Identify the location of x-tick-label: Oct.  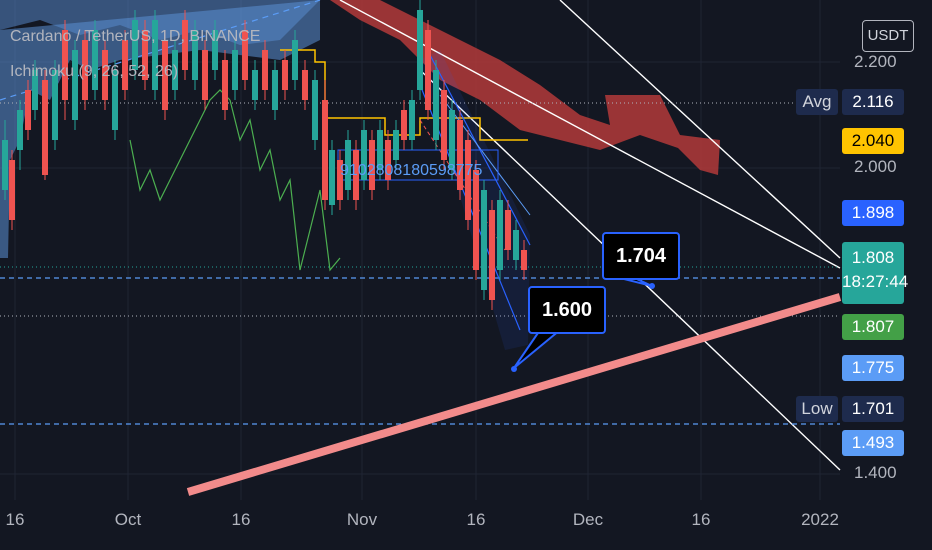
(128, 519).